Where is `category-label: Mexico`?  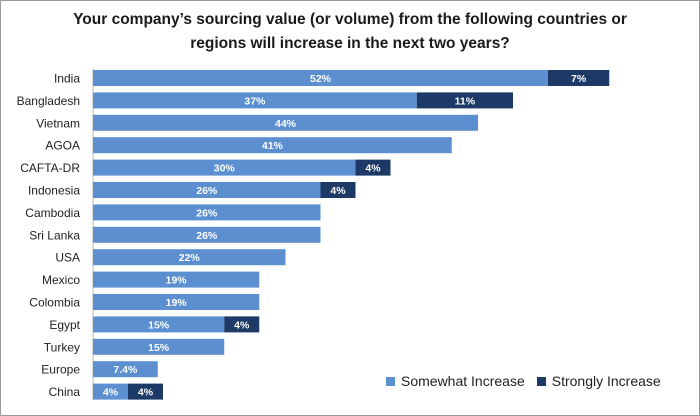
category-label: Mexico is located at coordinates (61, 280).